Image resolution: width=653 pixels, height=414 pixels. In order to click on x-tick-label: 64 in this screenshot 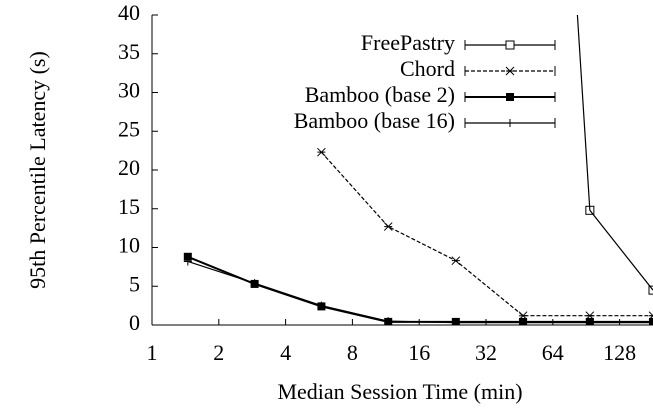, I will do `click(553, 352)`.